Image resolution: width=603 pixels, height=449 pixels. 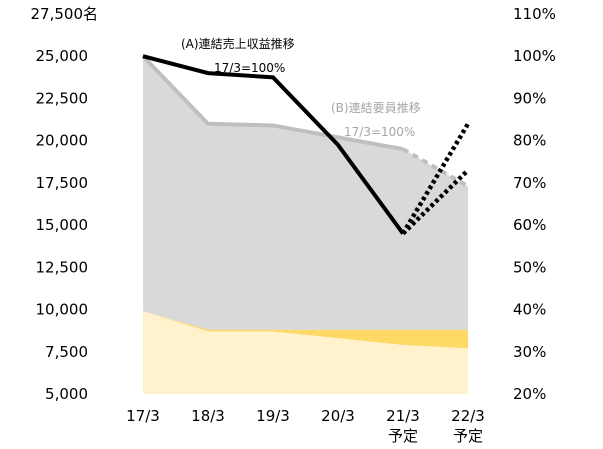 What do you see at coordinates (272, 103) in the screenshot?
I see `line-b-employees` at bounding box center [272, 103].